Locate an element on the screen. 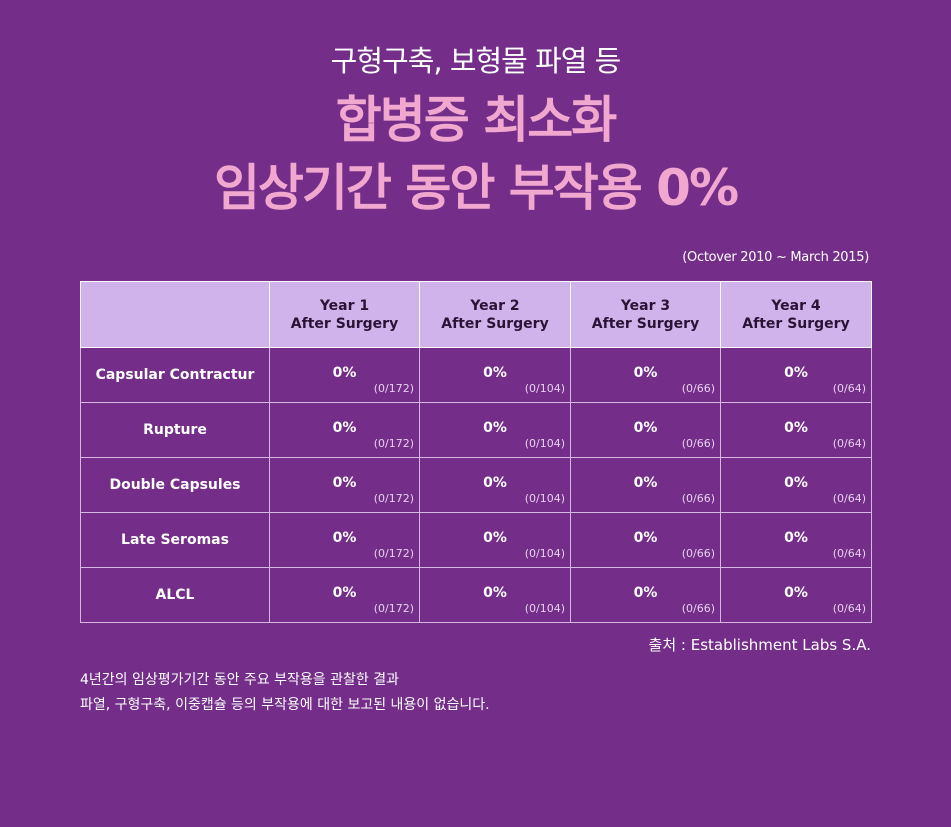  header-corner is located at coordinates (175, 314).